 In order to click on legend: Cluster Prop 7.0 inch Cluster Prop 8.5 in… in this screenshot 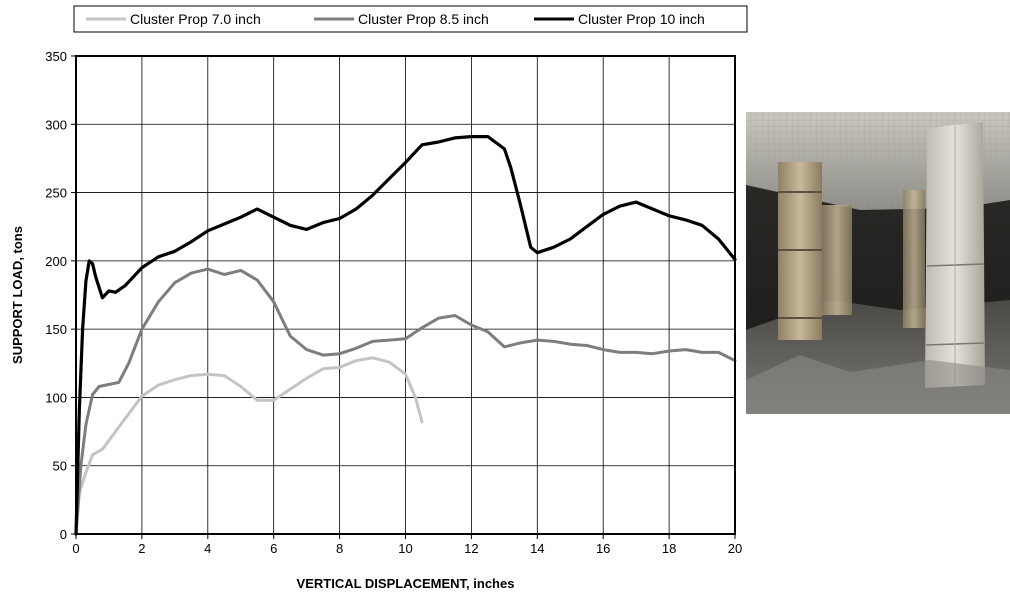, I will do `click(410, 19)`.